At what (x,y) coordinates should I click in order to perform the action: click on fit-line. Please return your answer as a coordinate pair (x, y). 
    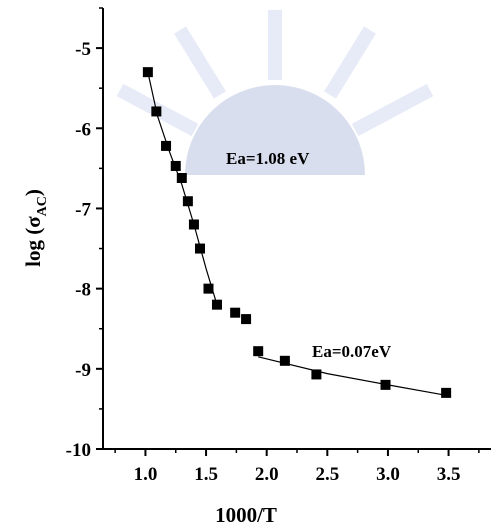
    Looking at the image, I should click on (352, 376).